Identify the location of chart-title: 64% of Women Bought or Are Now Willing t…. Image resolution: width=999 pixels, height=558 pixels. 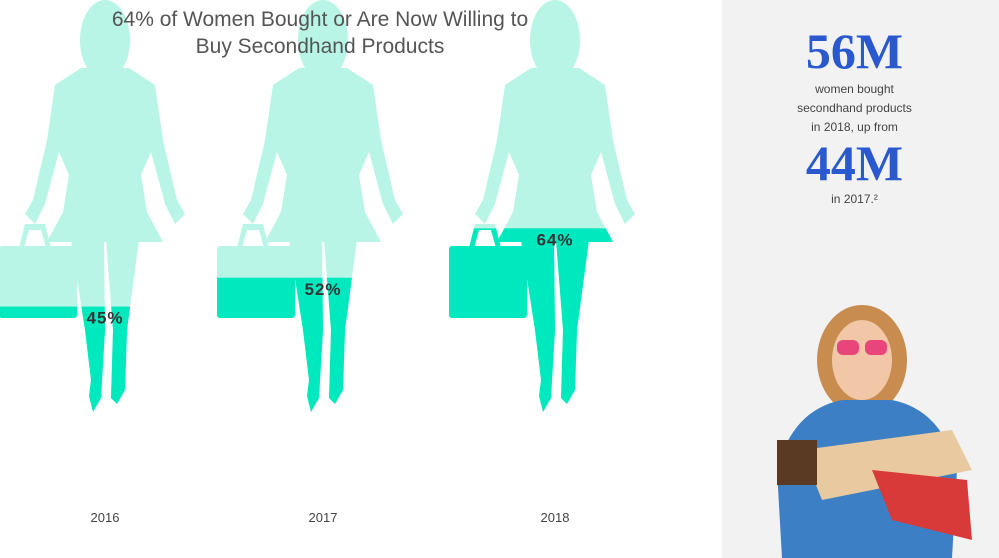
(320, 33).